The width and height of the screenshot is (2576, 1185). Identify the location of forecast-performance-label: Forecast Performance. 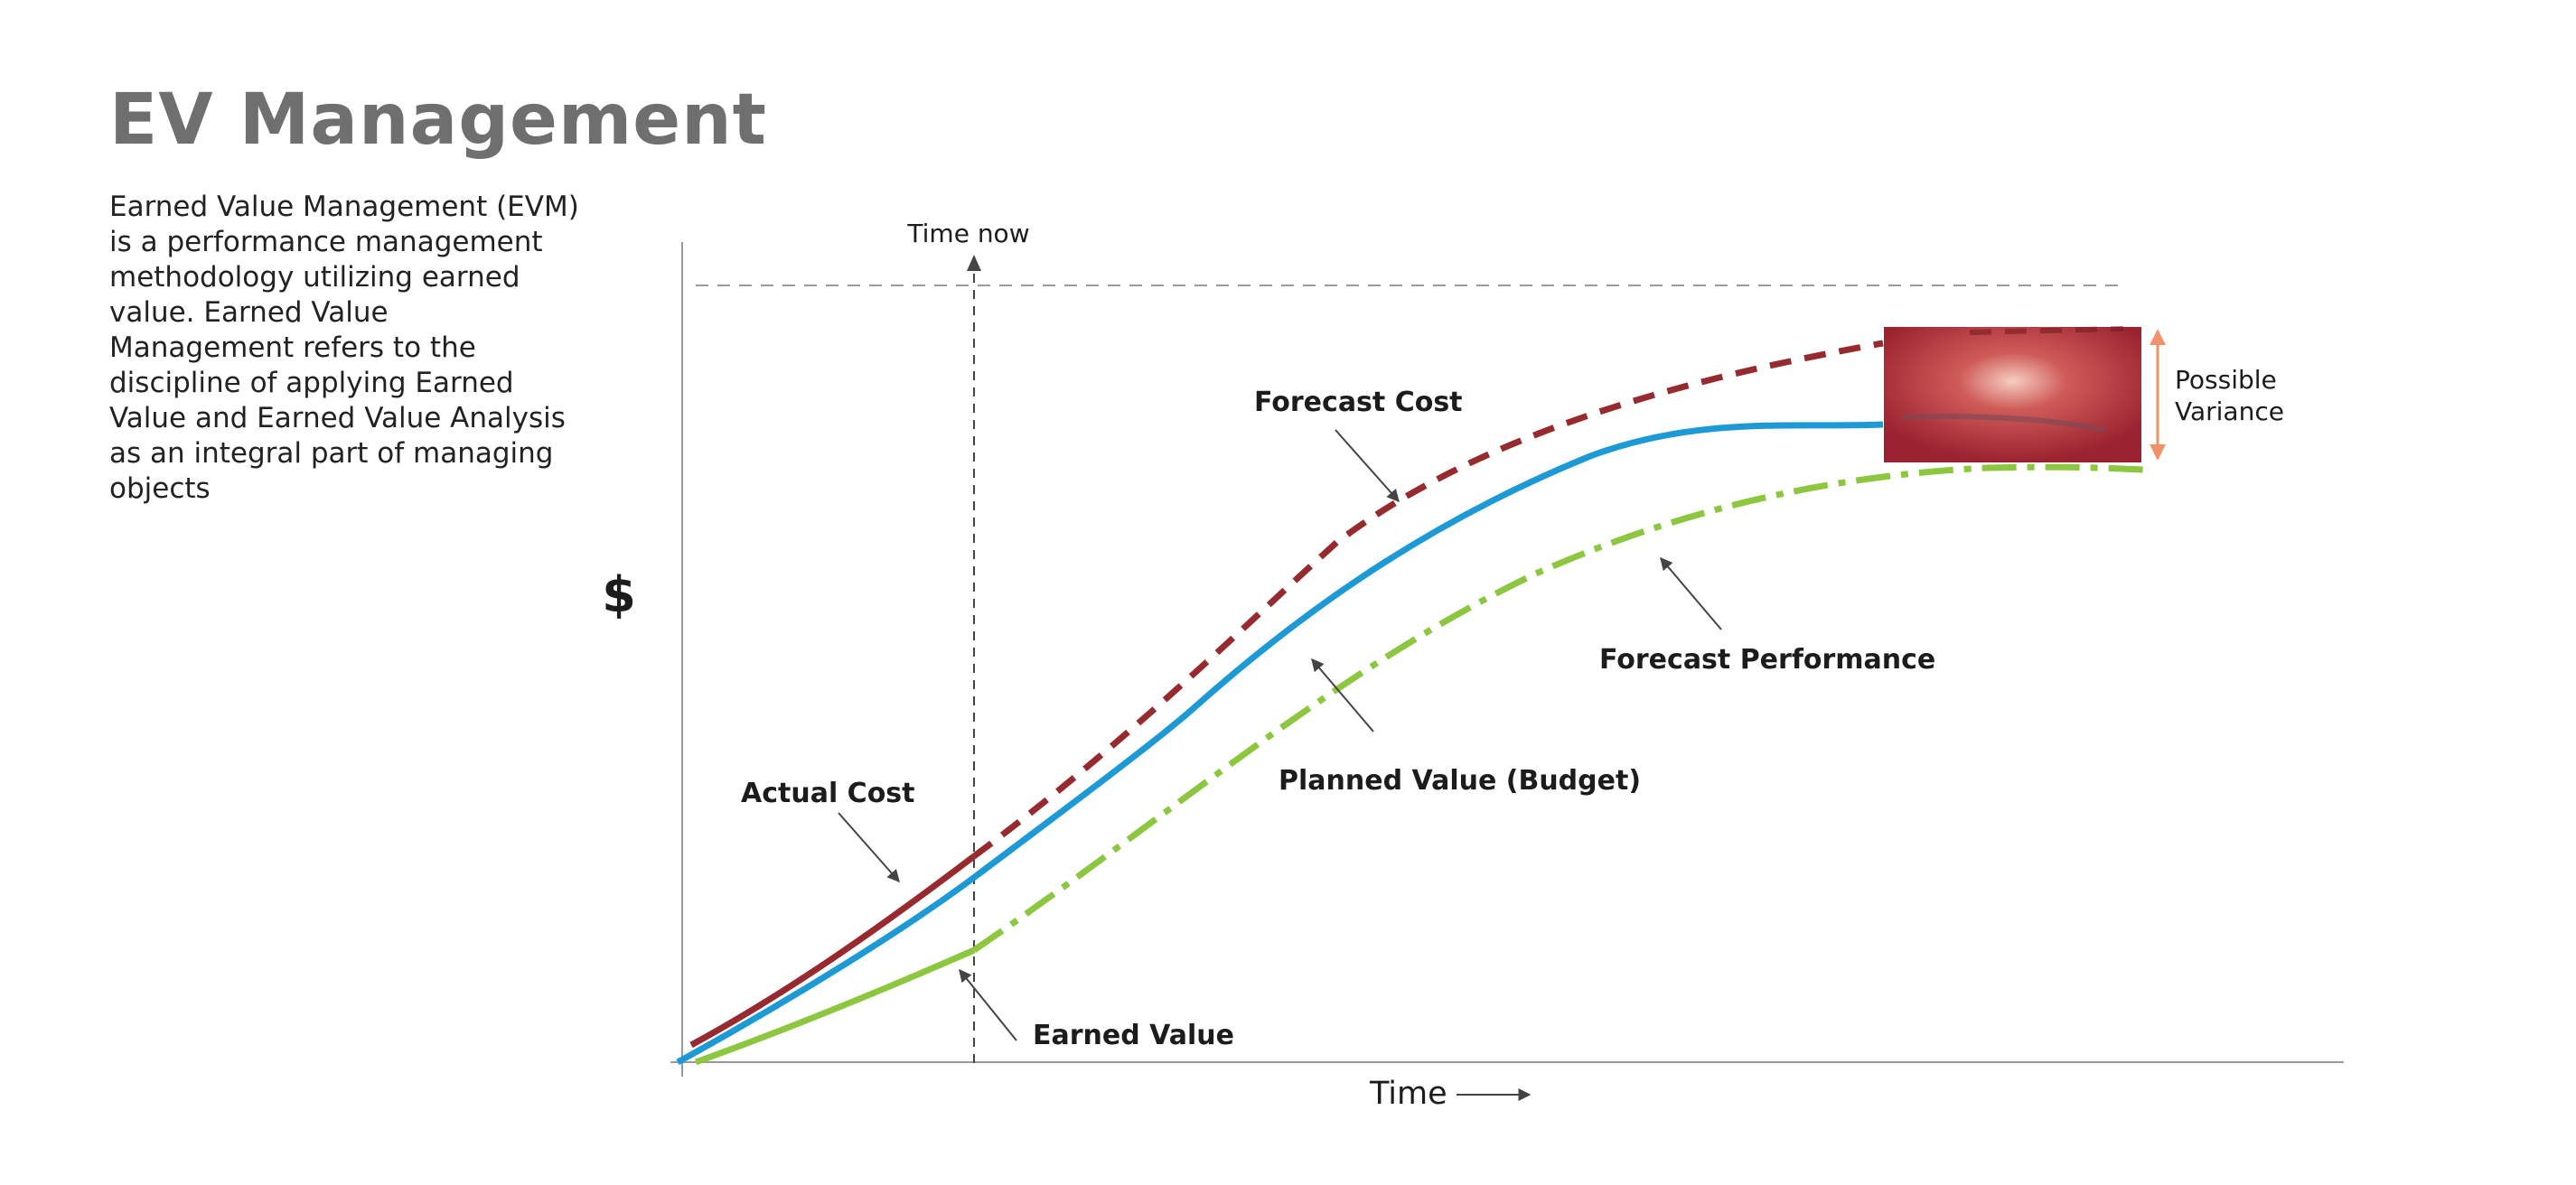
(1767, 660).